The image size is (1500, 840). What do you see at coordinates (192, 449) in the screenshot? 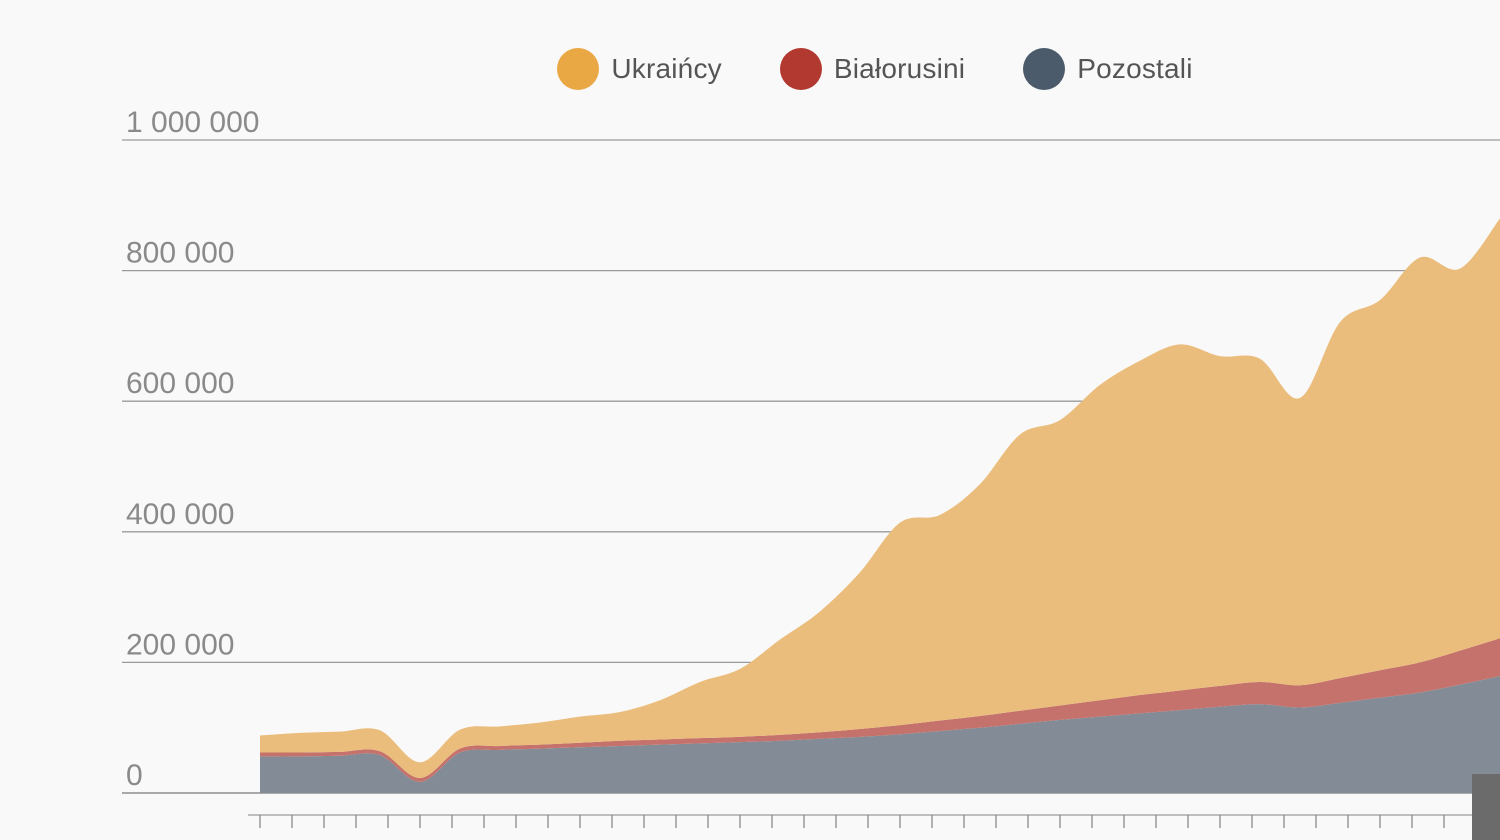
I see `y-axis-labels: 0 200 000 400 000 600 000 800 000 1 000 000` at bounding box center [192, 449].